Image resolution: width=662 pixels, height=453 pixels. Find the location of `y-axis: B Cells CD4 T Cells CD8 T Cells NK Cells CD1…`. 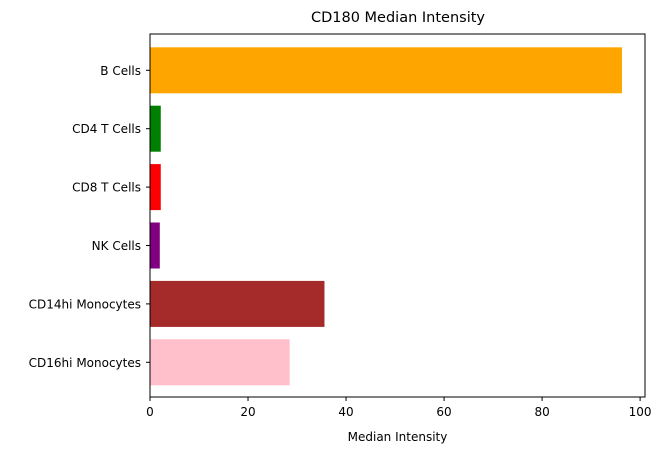

y-axis: B Cells CD4 T Cells CD8 T Cells NK Cells CD1… is located at coordinates (89, 217).